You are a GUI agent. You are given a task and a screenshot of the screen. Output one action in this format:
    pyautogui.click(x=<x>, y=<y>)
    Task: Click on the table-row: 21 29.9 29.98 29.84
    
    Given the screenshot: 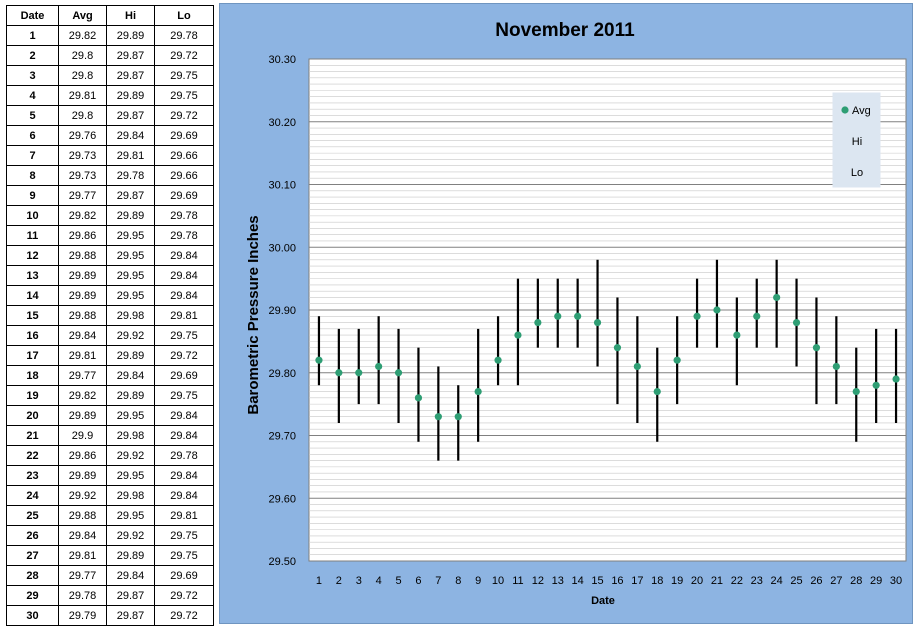 What is the action you would take?
    pyautogui.click(x=110, y=435)
    